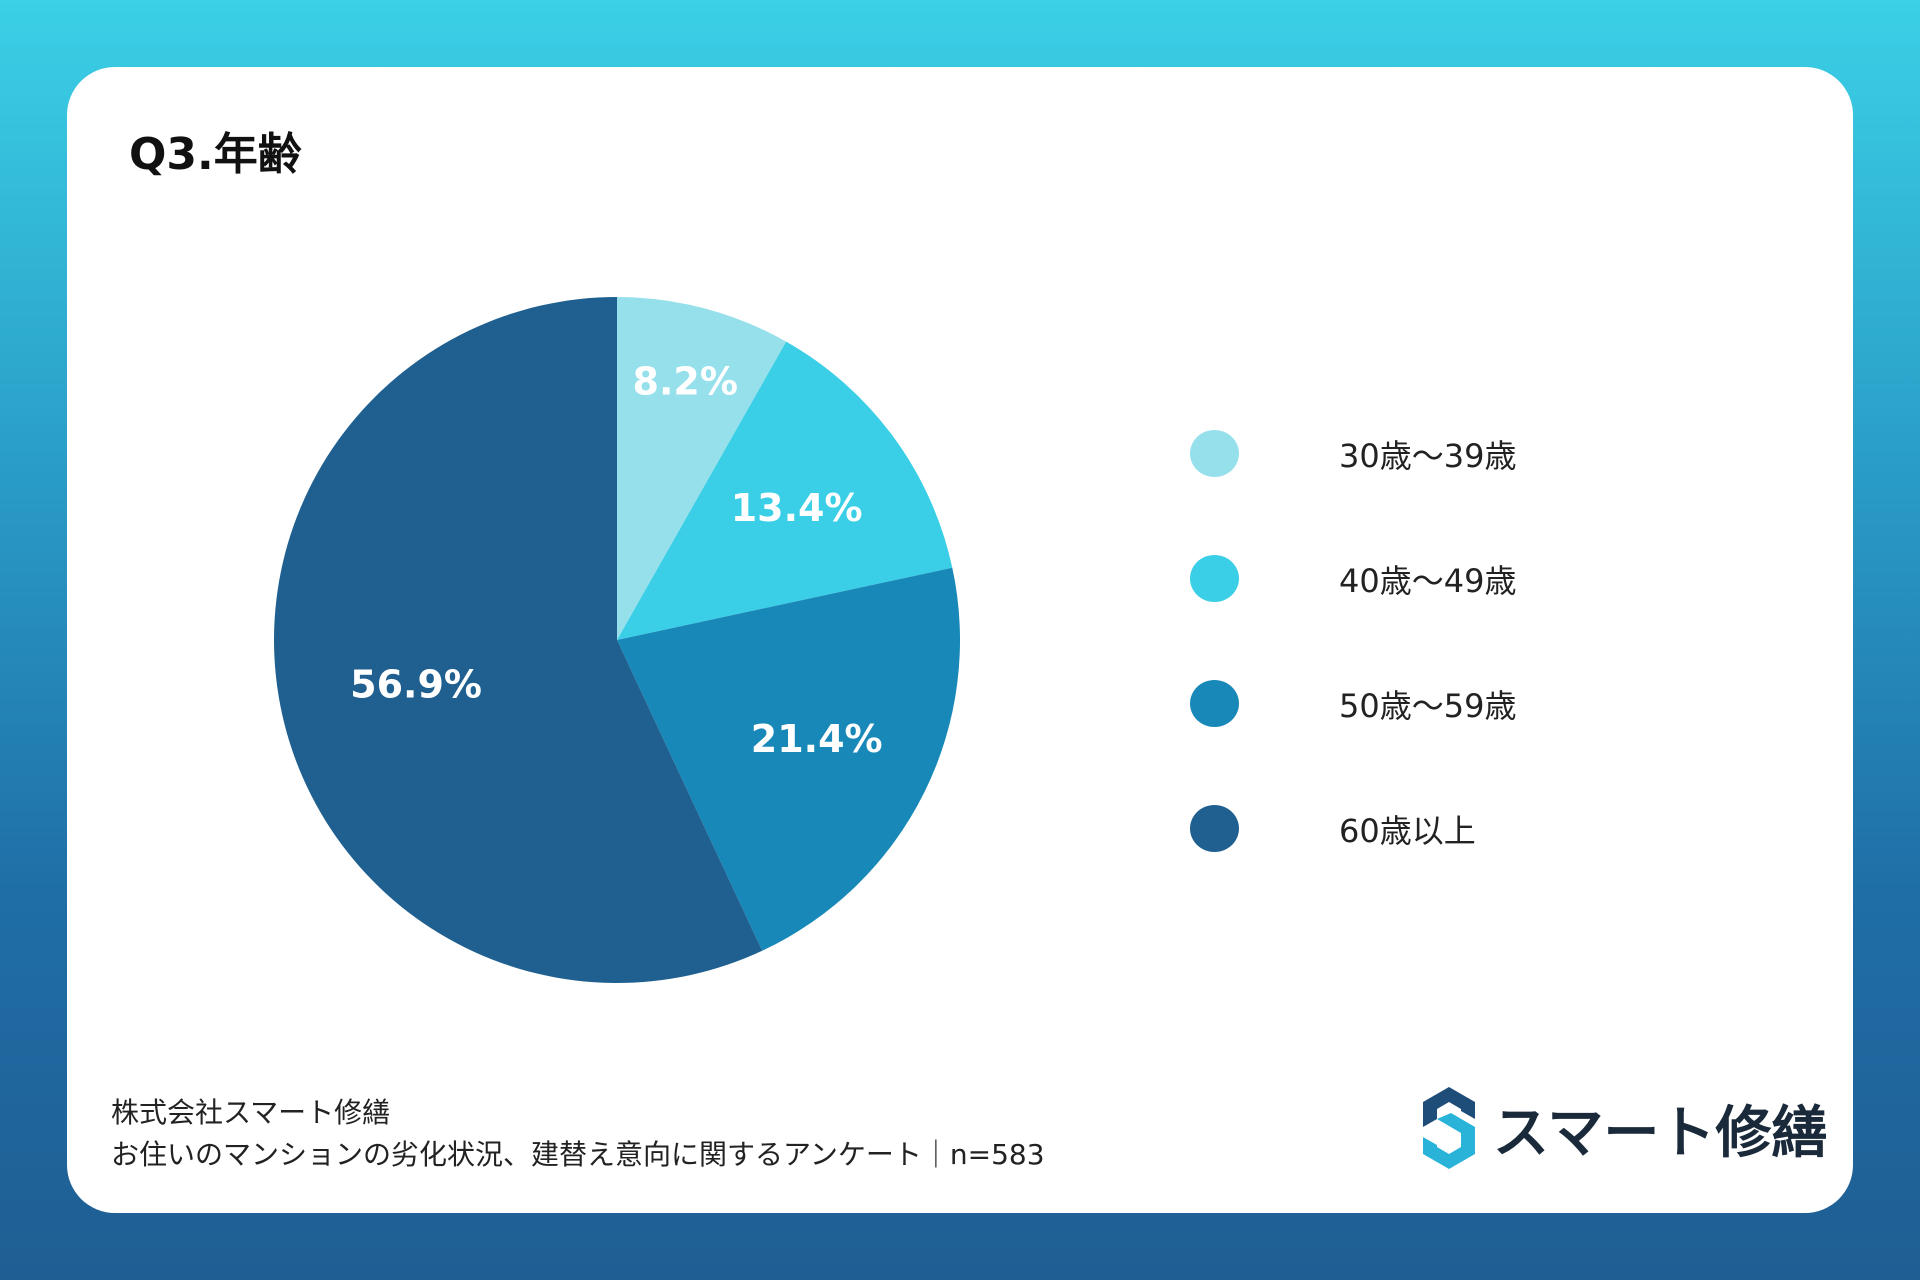 The width and height of the screenshot is (1920, 1280). What do you see at coordinates (215, 154) in the screenshot?
I see `chart-title: Q3.年齢` at bounding box center [215, 154].